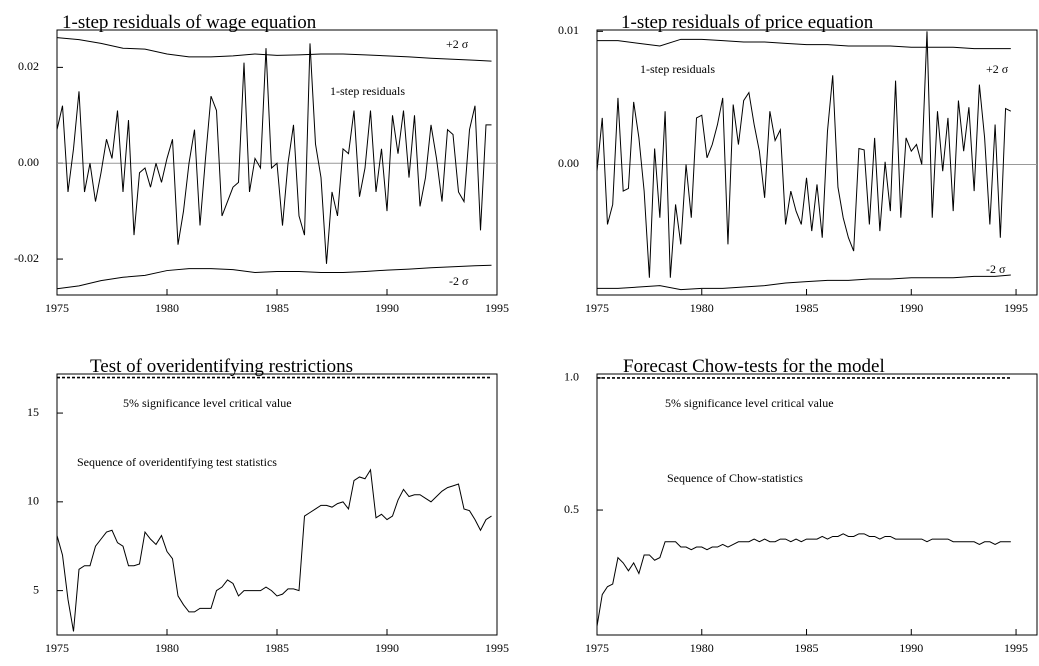 The width and height of the screenshot is (1039, 666). Describe the element at coordinates (571, 377) in the screenshot. I see `y-tick-label: 1.0` at that location.